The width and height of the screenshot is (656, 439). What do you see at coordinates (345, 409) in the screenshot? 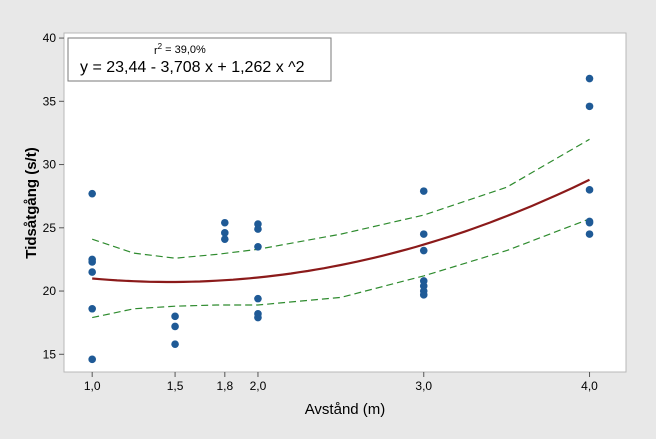
I see `x-axis-label: Avstånd (m)` at bounding box center [345, 409].